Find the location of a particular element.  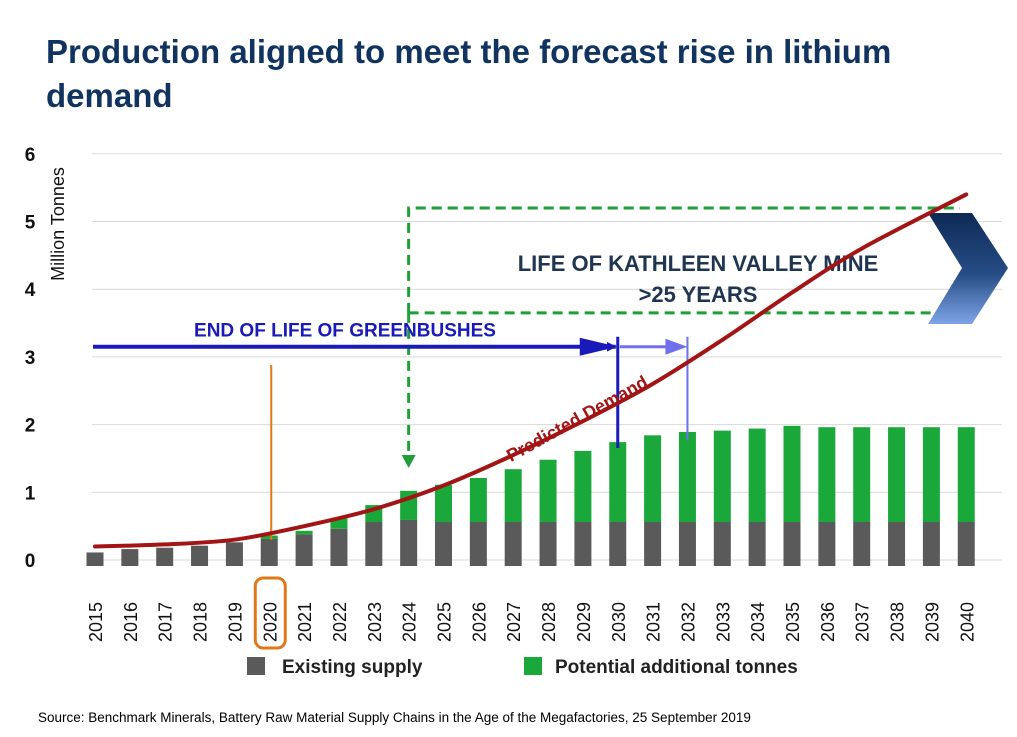

x-tick-label: 2025 is located at coordinates (445, 622).